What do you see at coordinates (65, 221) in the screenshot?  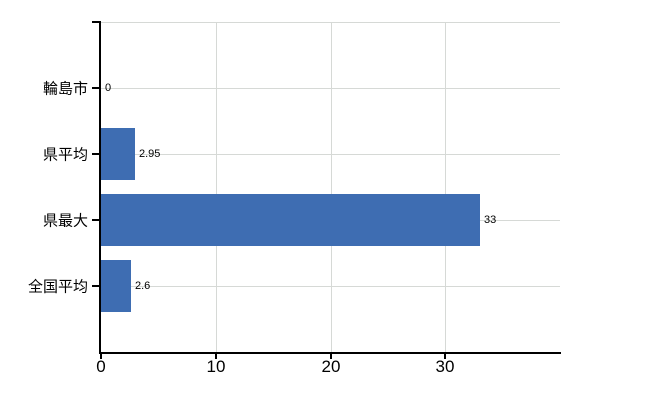 I see `category-label: 県最大` at bounding box center [65, 221].